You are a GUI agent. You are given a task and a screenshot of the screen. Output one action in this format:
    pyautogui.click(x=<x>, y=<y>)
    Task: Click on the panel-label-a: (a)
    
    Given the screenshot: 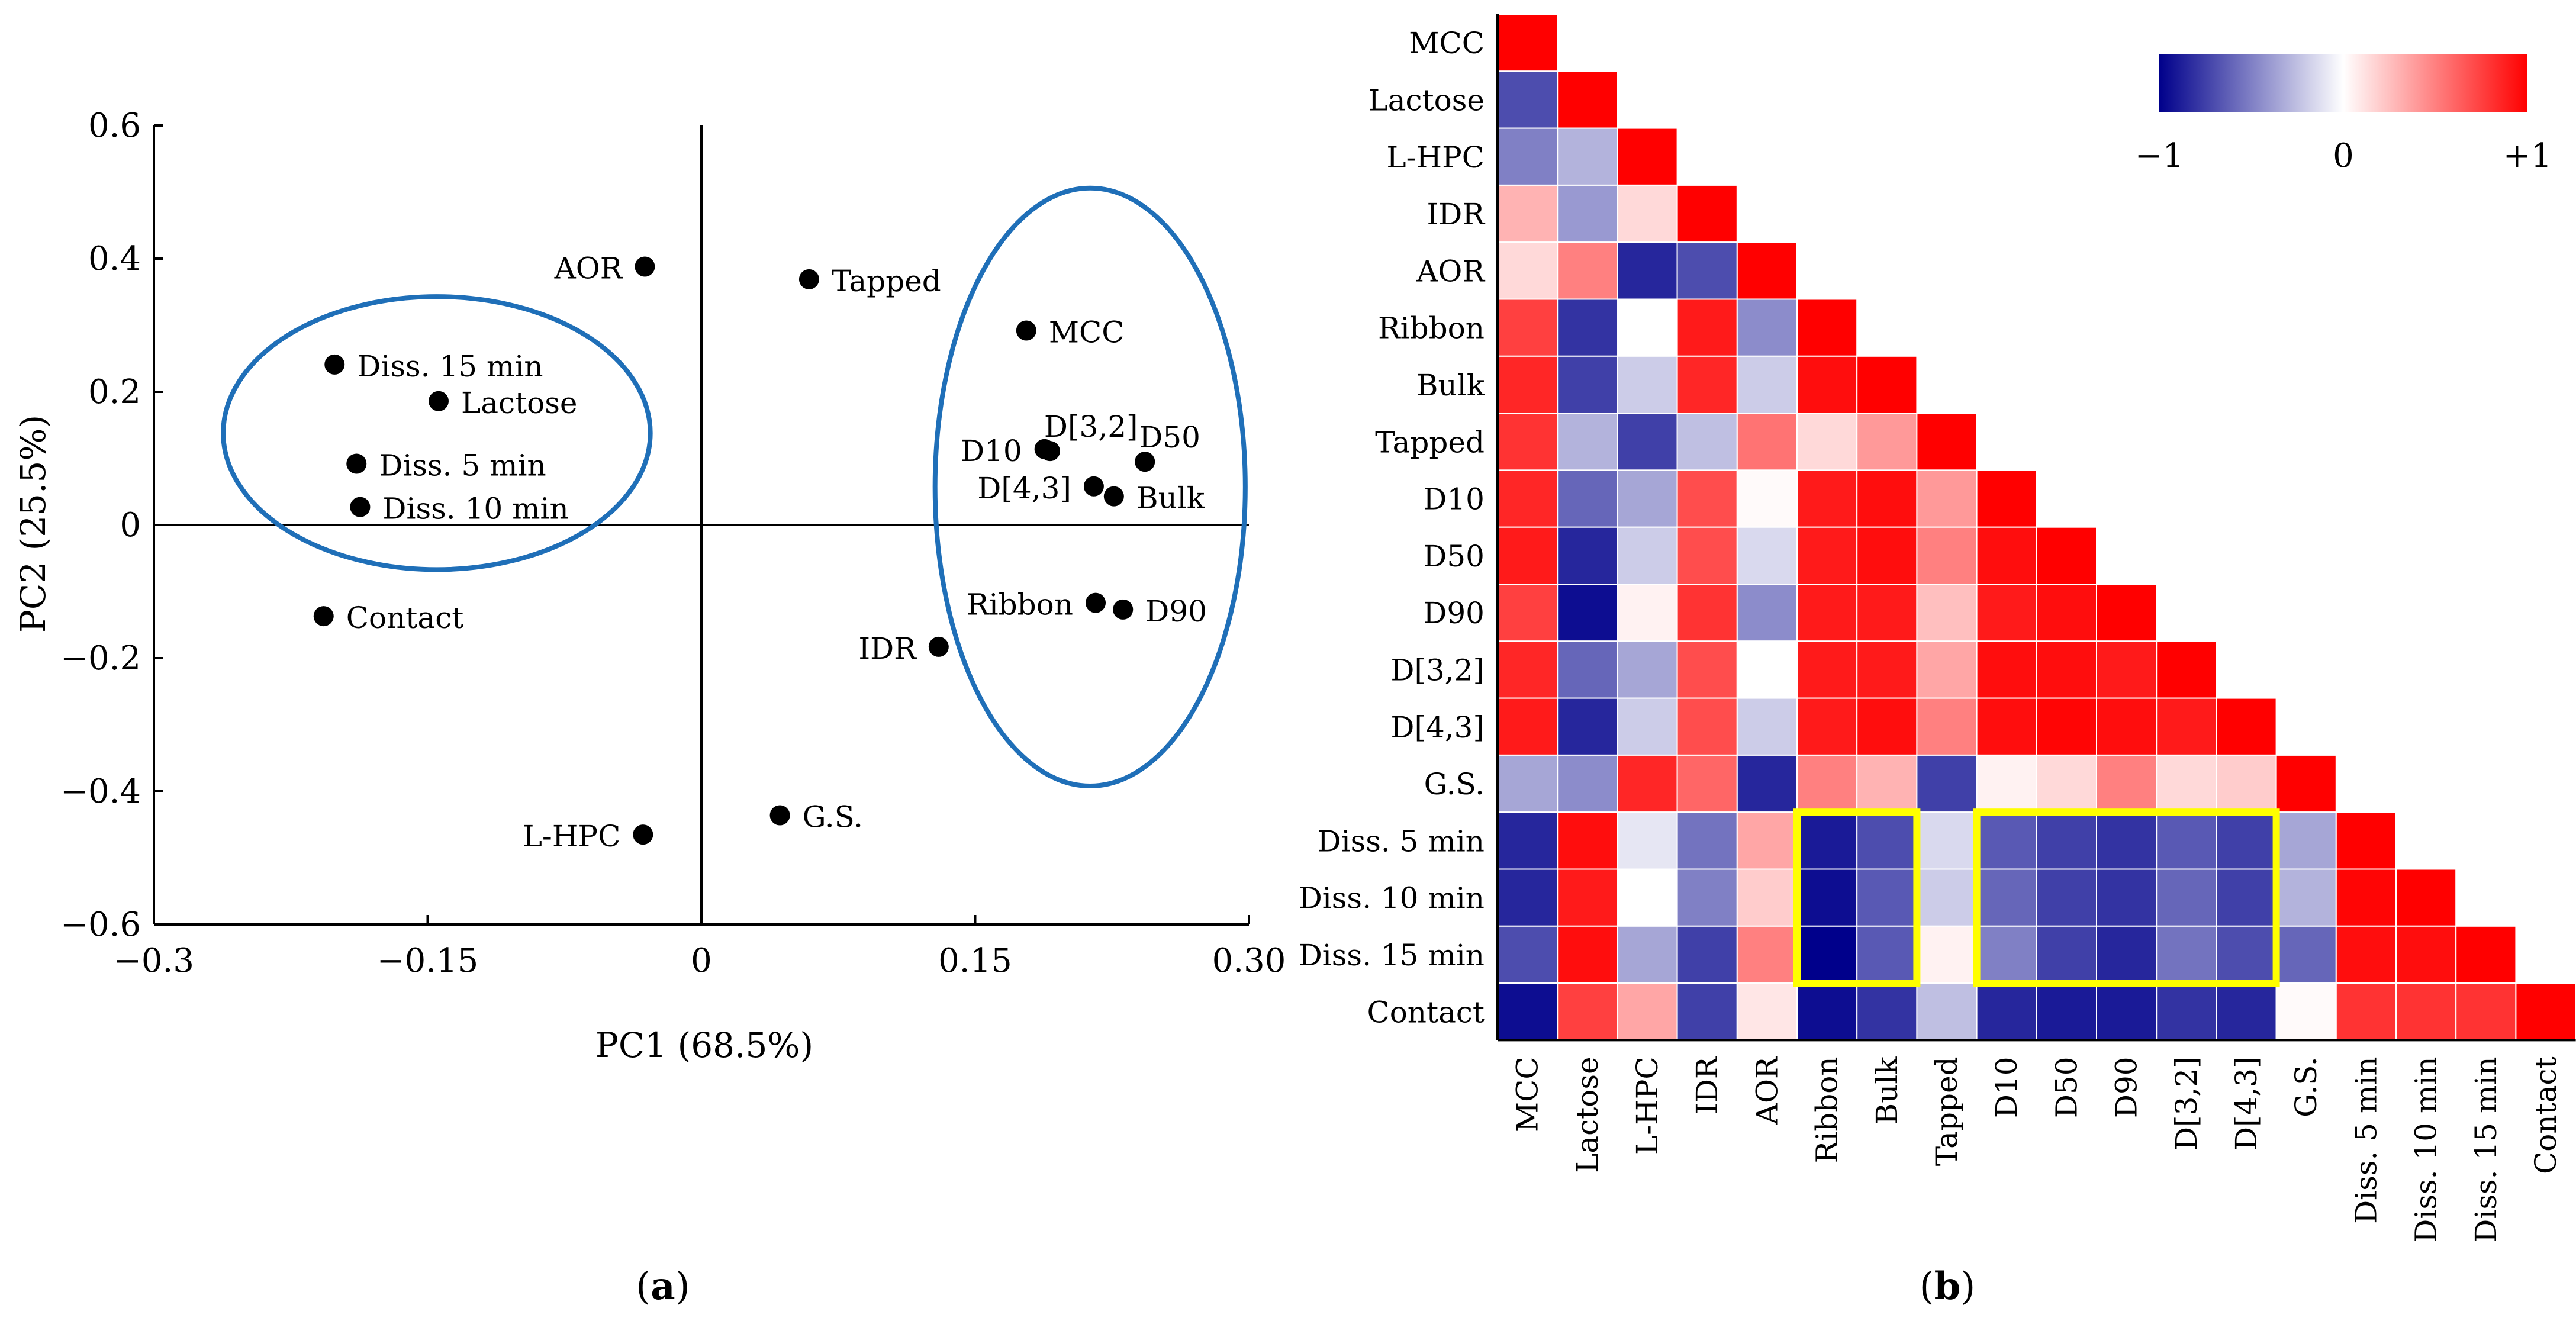 What is the action you would take?
    pyautogui.click(x=663, y=1286)
    